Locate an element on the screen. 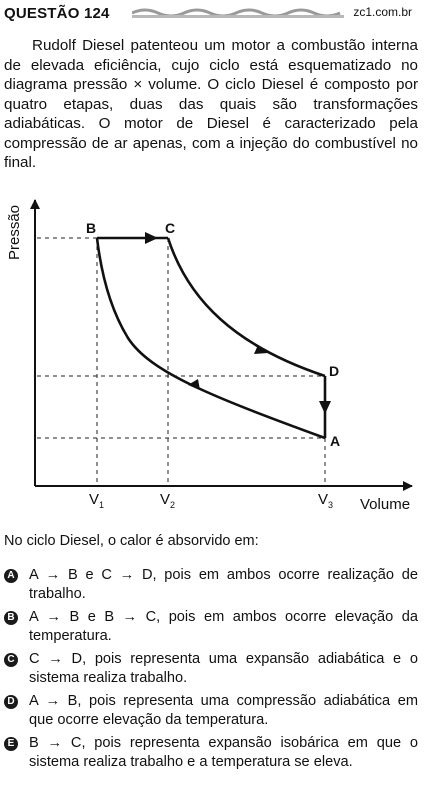  curve-a-b is located at coordinates (210, 338).